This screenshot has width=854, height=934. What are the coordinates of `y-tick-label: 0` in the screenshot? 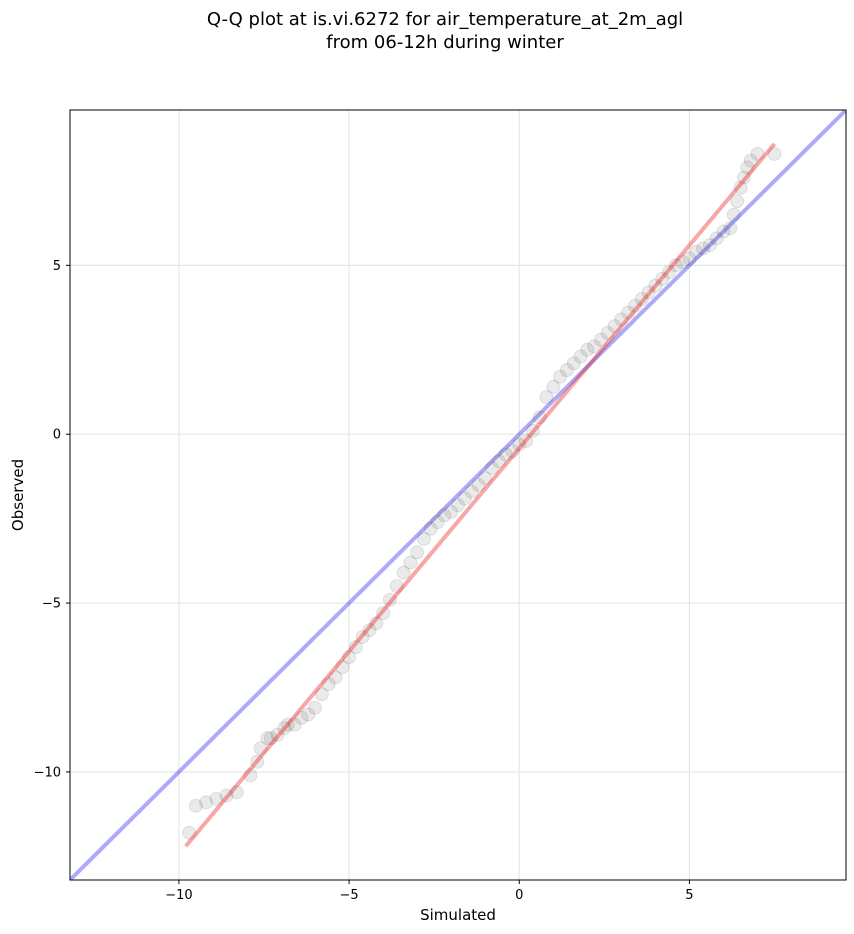 It's located at (57, 435).